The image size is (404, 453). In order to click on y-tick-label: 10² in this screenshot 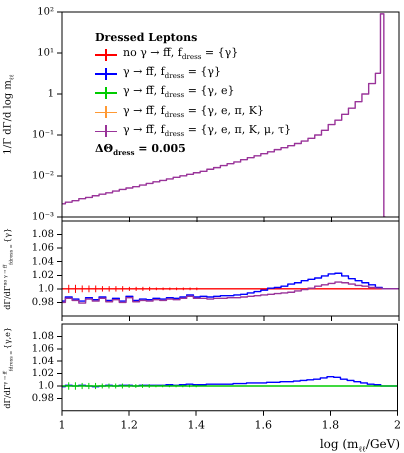, I will do `click(45, 12)`.